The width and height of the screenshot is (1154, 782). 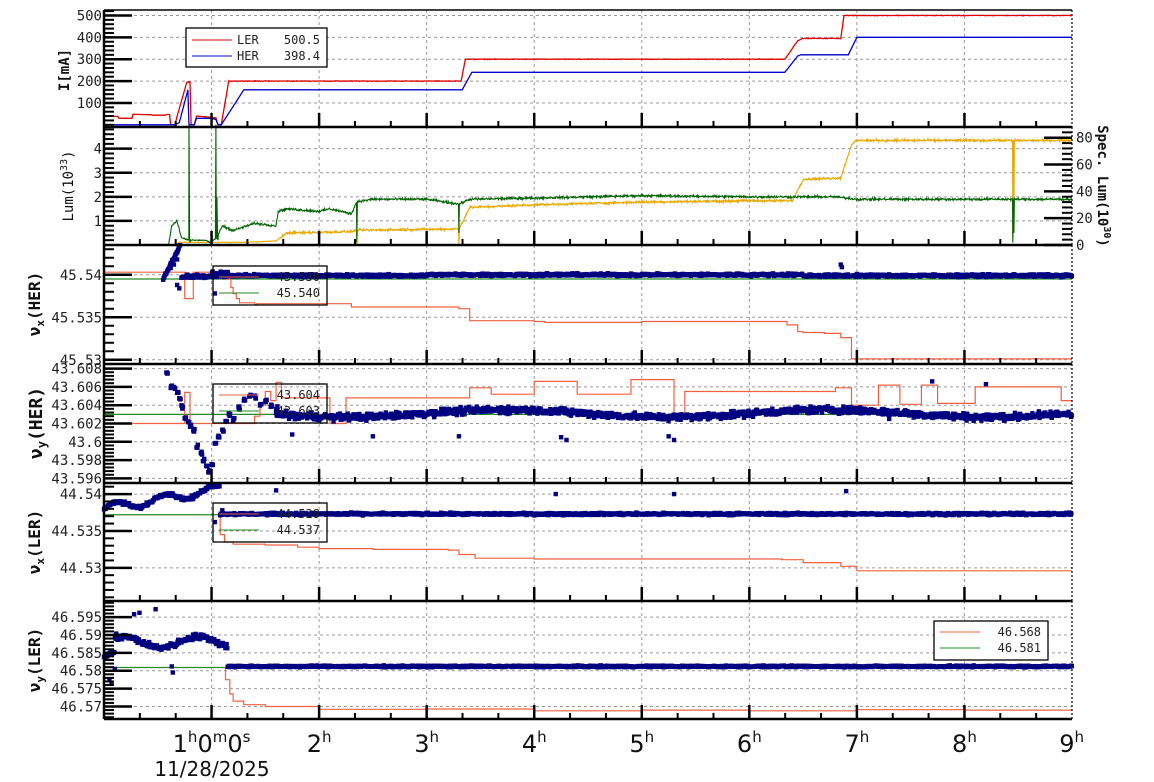 I want to click on legend-nux-ler: 44.528 44.537, so click(x=270, y=522).